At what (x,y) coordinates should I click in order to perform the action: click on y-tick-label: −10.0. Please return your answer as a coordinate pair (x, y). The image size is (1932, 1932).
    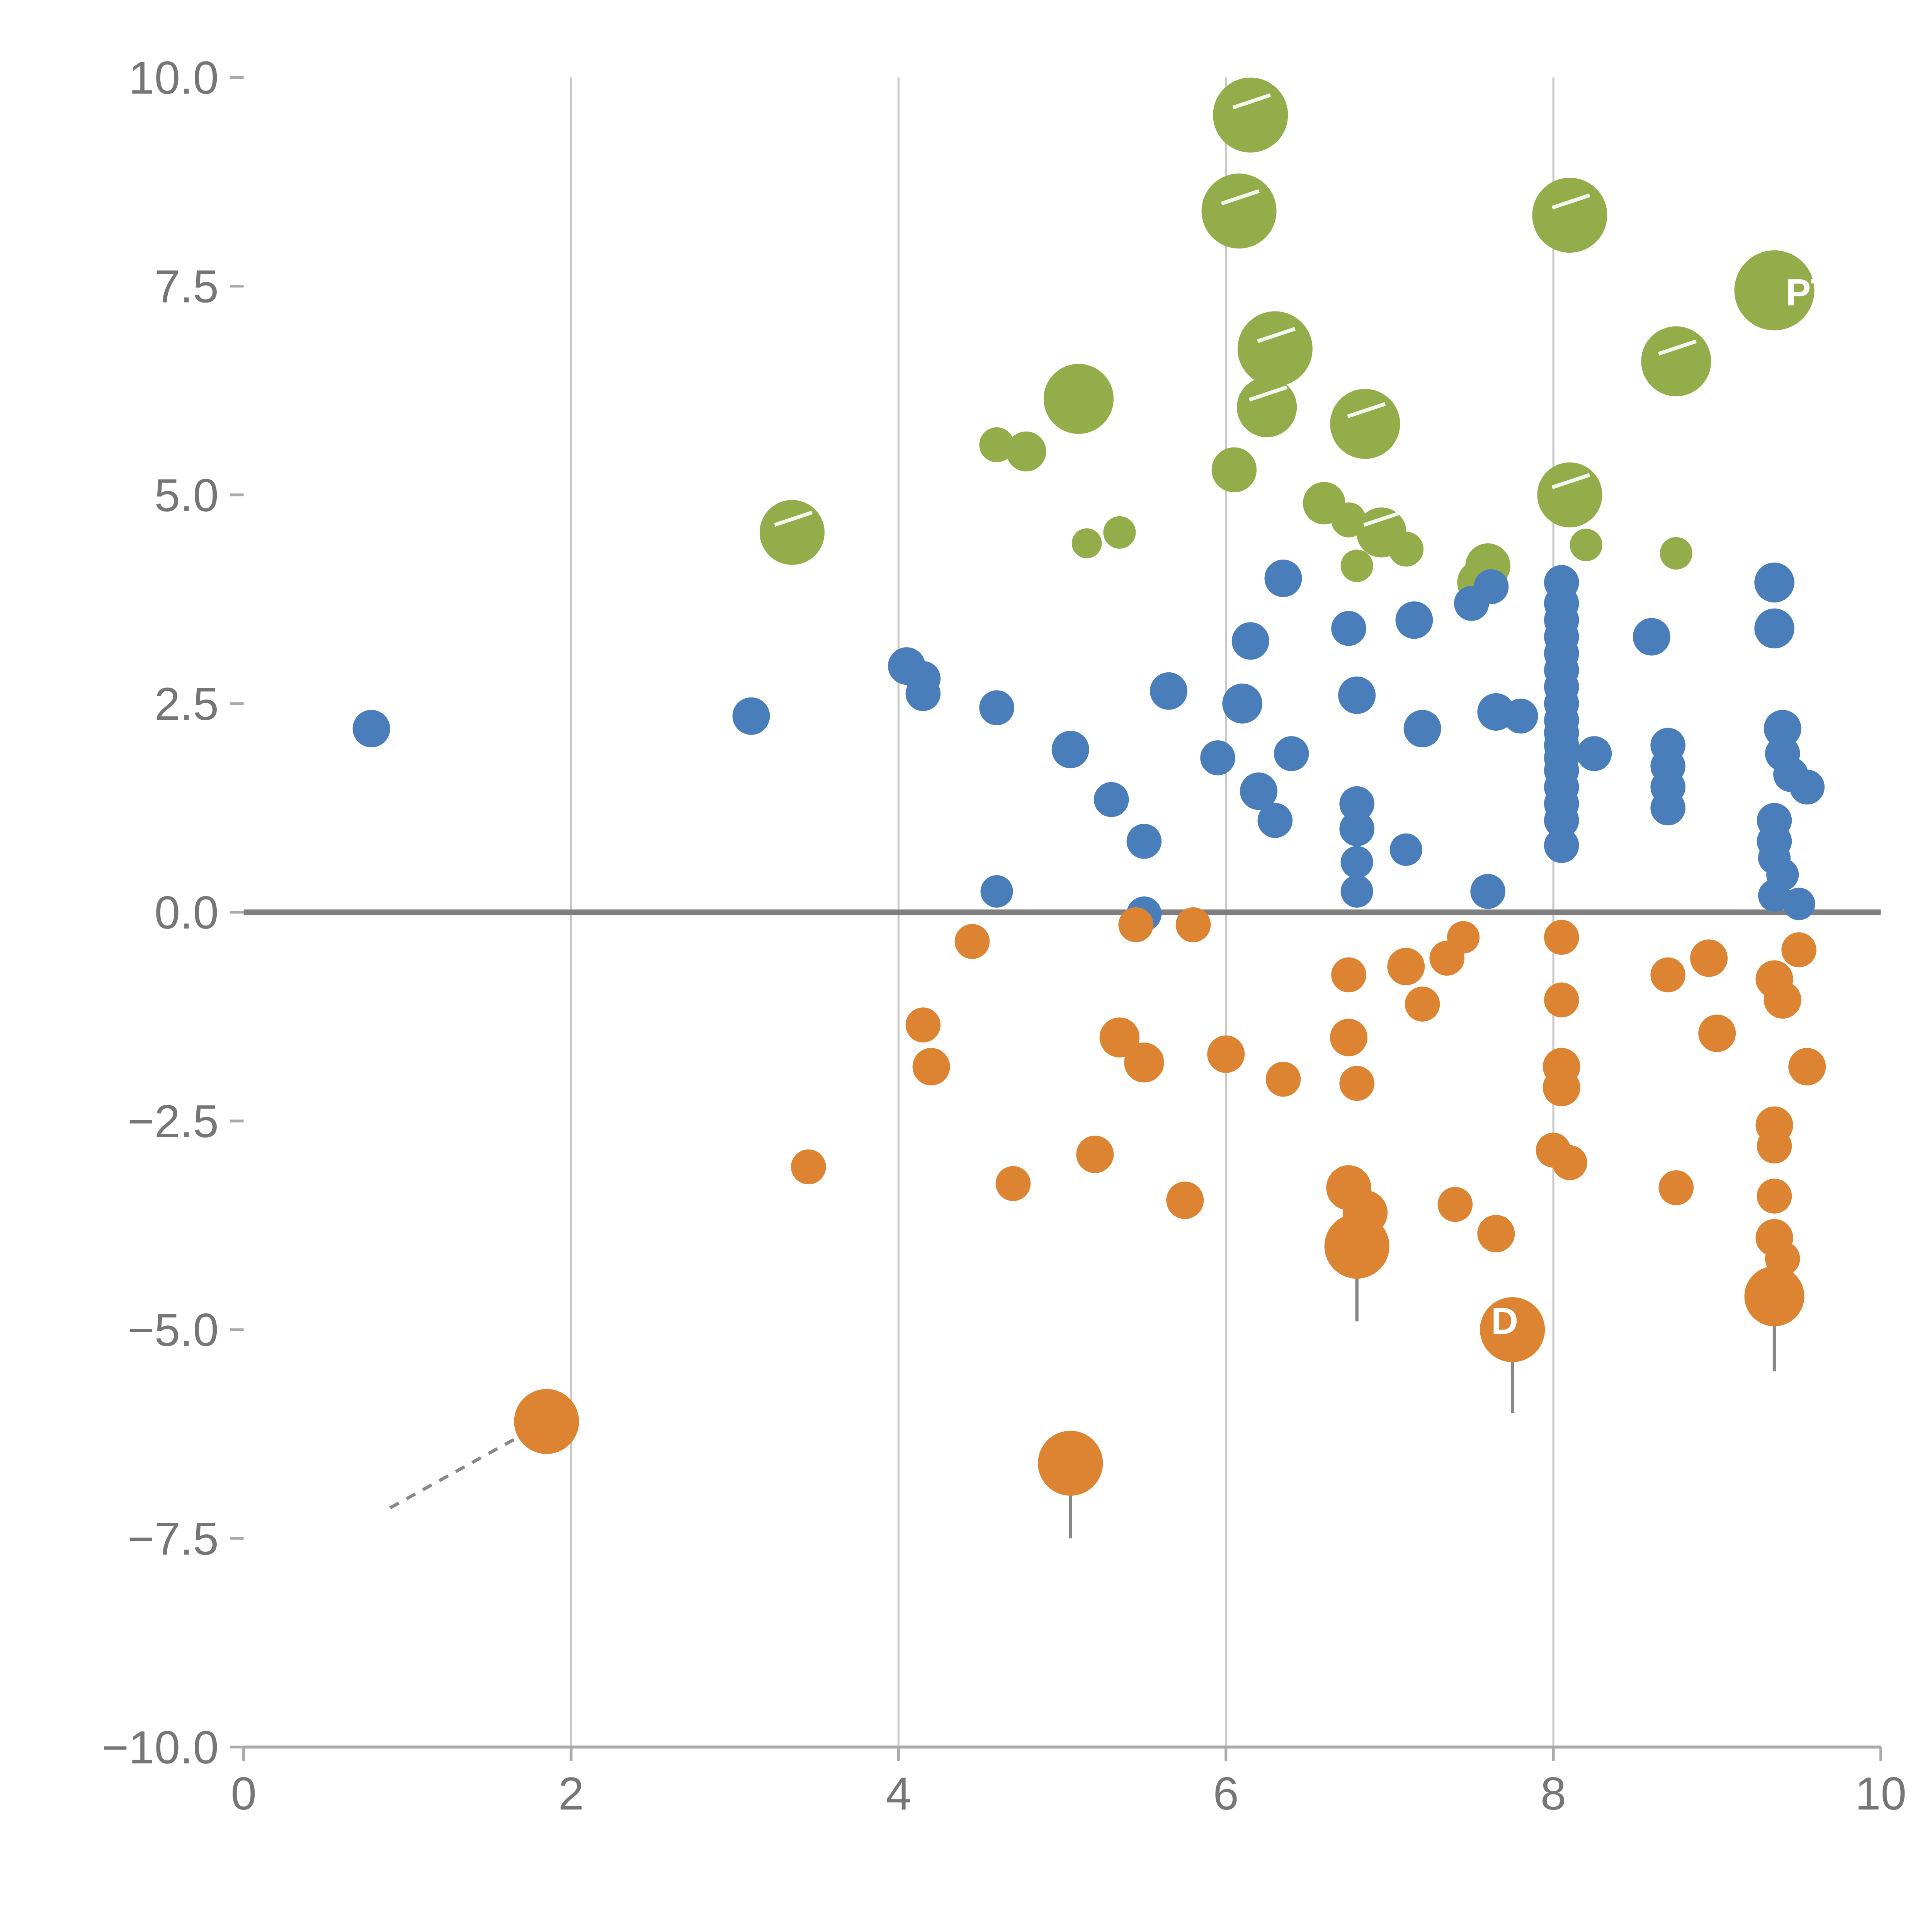
    Looking at the image, I should click on (160, 1747).